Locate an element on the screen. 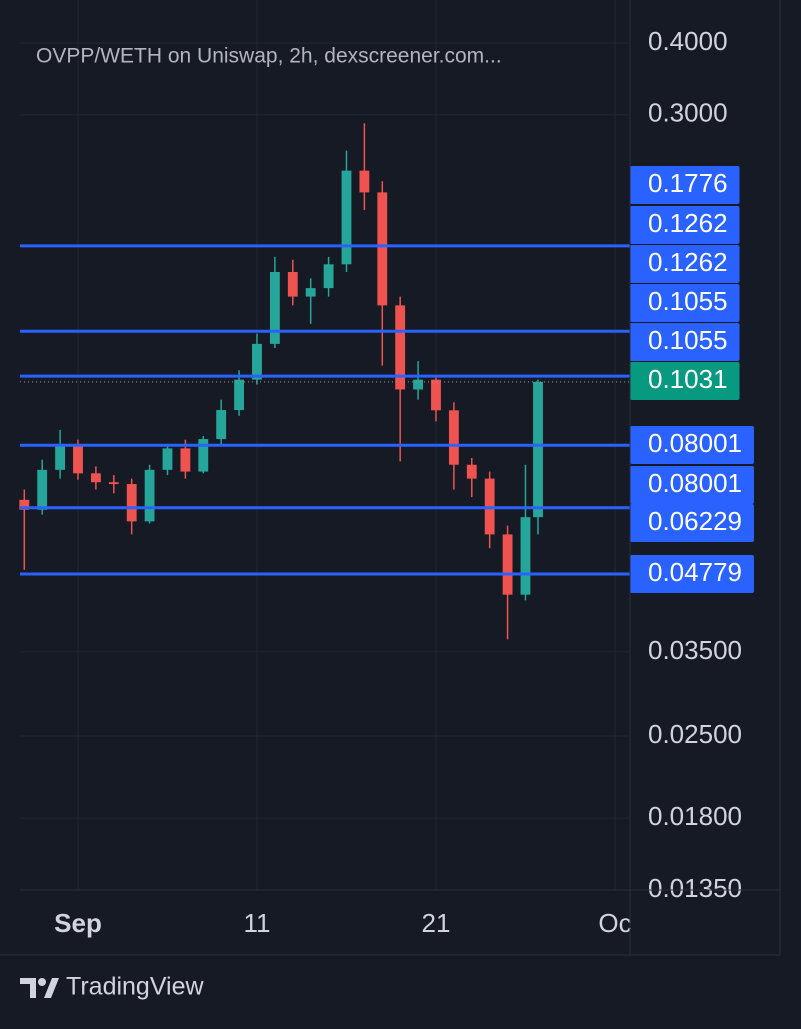  brand: TradingView is located at coordinates (135, 987).